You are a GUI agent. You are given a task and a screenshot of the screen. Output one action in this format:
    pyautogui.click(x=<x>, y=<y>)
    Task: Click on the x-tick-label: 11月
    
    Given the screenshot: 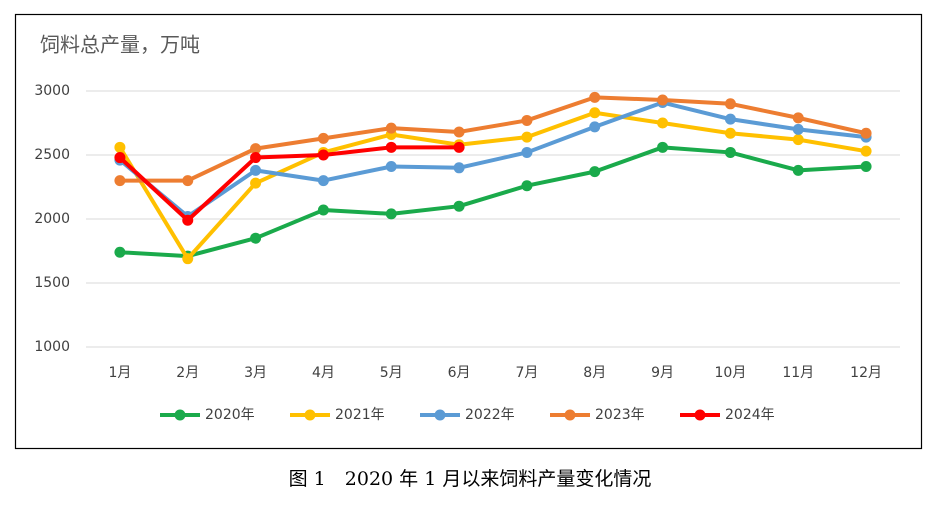 What is the action you would take?
    pyautogui.click(x=798, y=373)
    